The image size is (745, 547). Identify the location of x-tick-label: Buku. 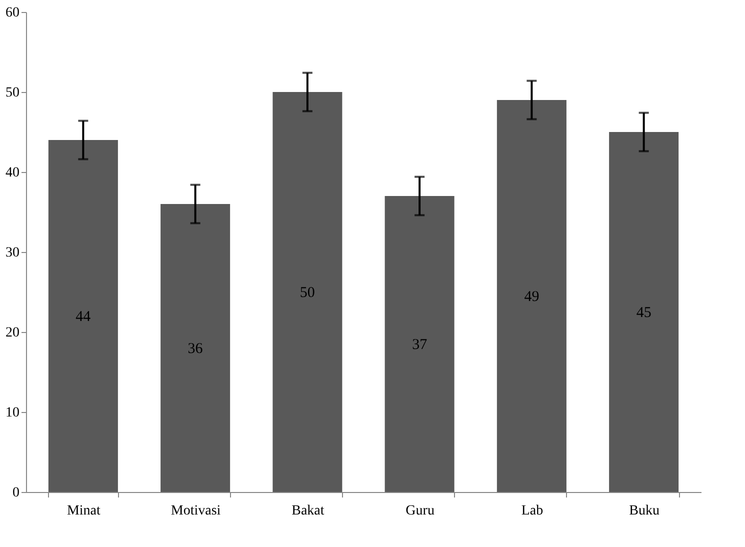
(644, 511).